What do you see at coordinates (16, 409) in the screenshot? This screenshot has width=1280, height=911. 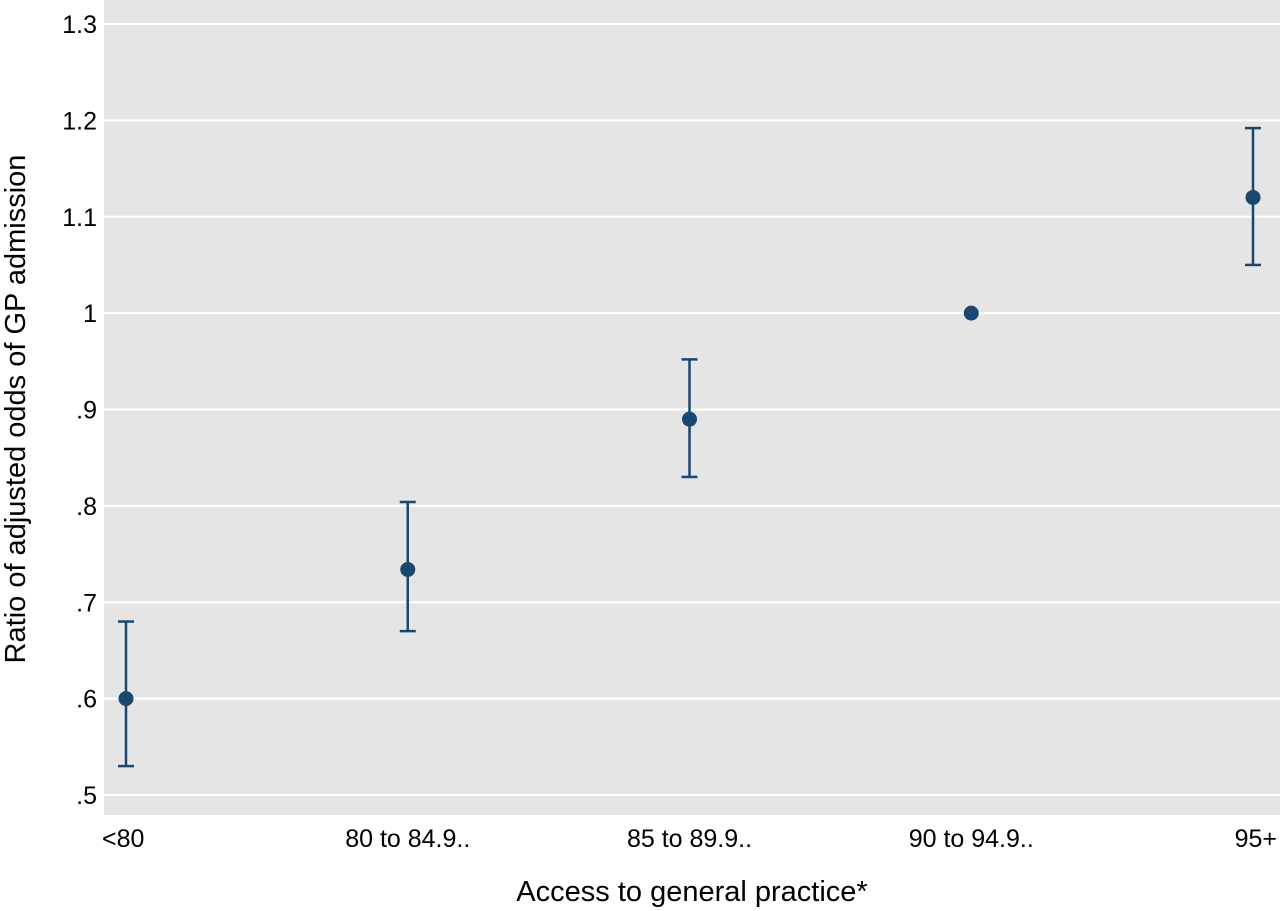 I see `y-axis-title: Ratio of adjusted odds of GP admission` at bounding box center [16, 409].